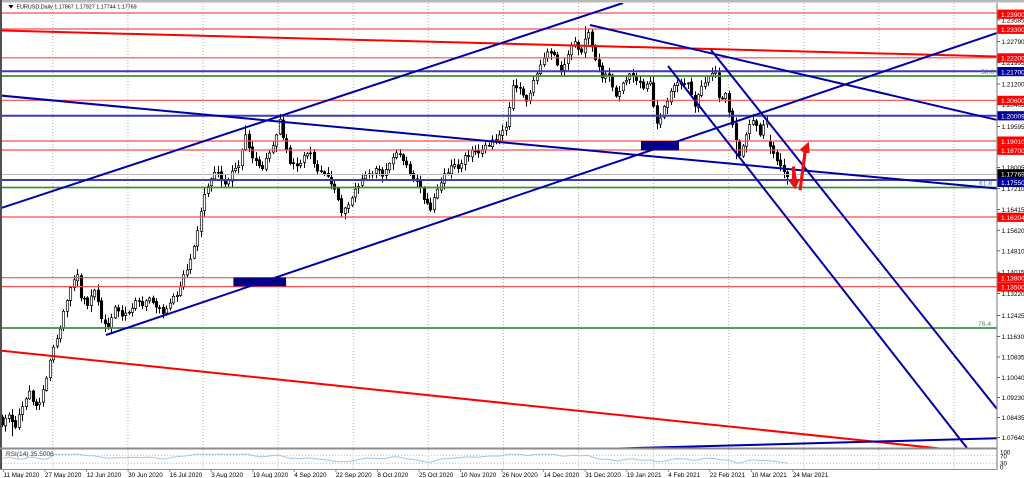 Image resolution: width=1024 pixels, height=478 pixels. What do you see at coordinates (1012, 117) in the screenshot?
I see `svg-text: 1.20009` at bounding box center [1012, 117].